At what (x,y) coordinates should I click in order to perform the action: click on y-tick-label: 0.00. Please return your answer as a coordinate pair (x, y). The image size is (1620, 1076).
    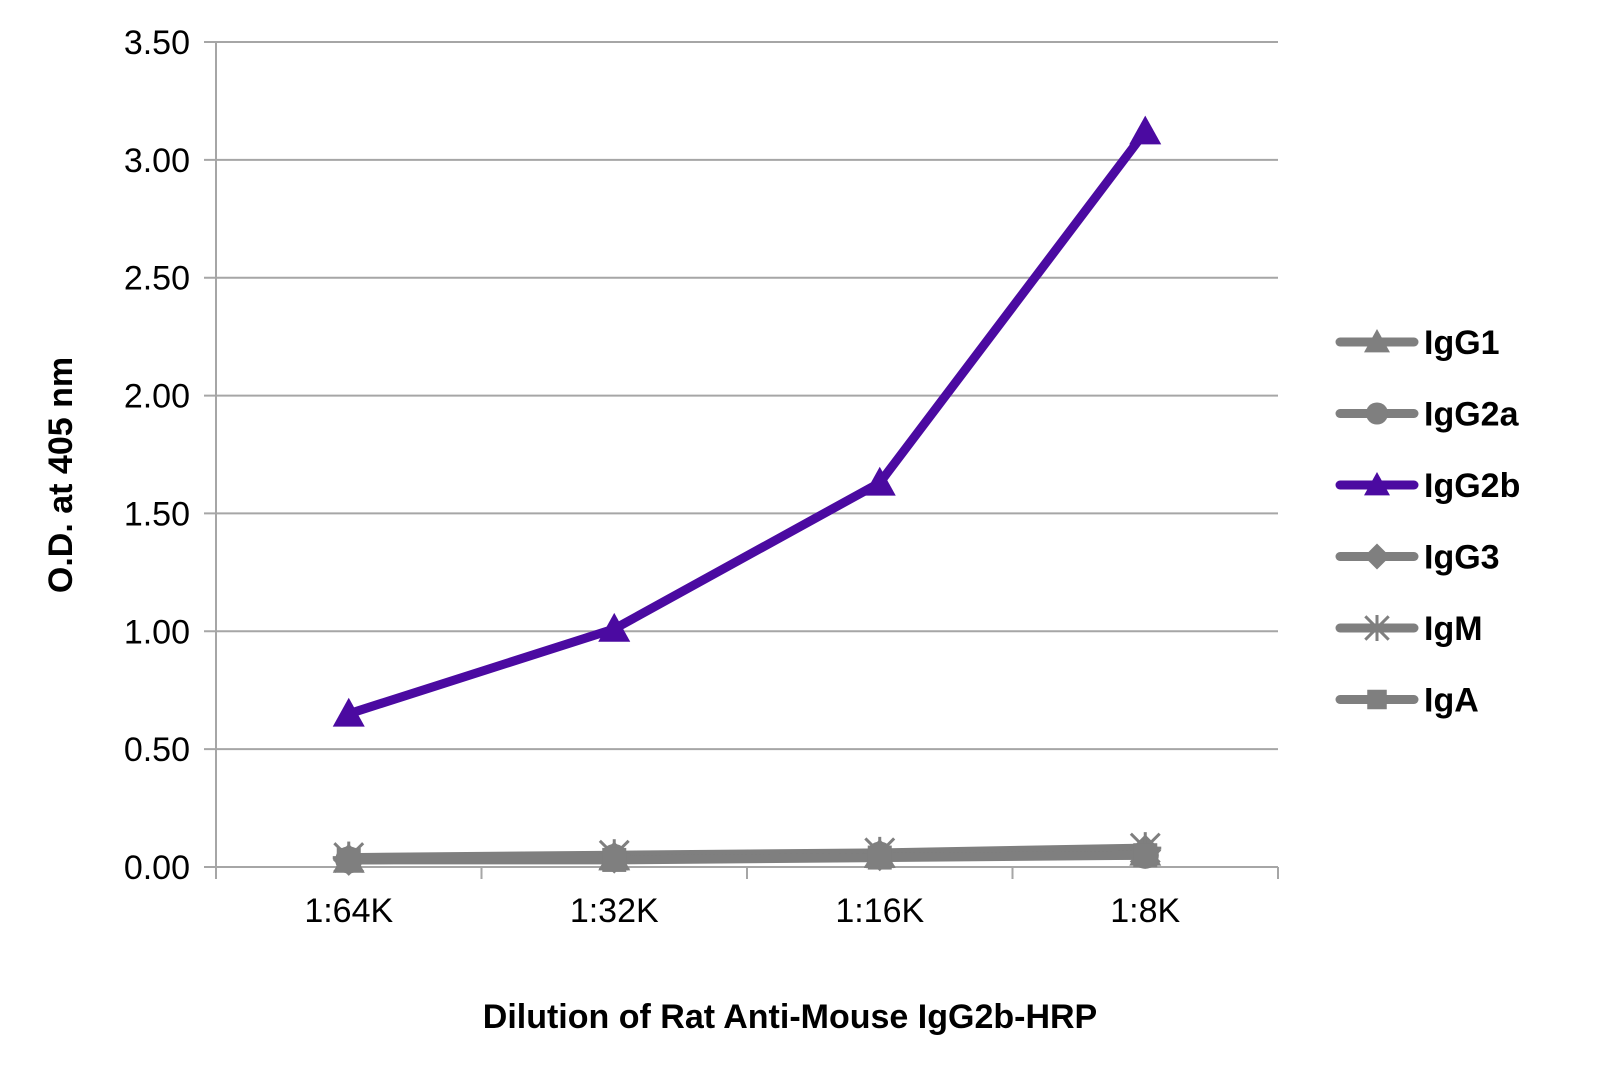
    Looking at the image, I should click on (157, 868).